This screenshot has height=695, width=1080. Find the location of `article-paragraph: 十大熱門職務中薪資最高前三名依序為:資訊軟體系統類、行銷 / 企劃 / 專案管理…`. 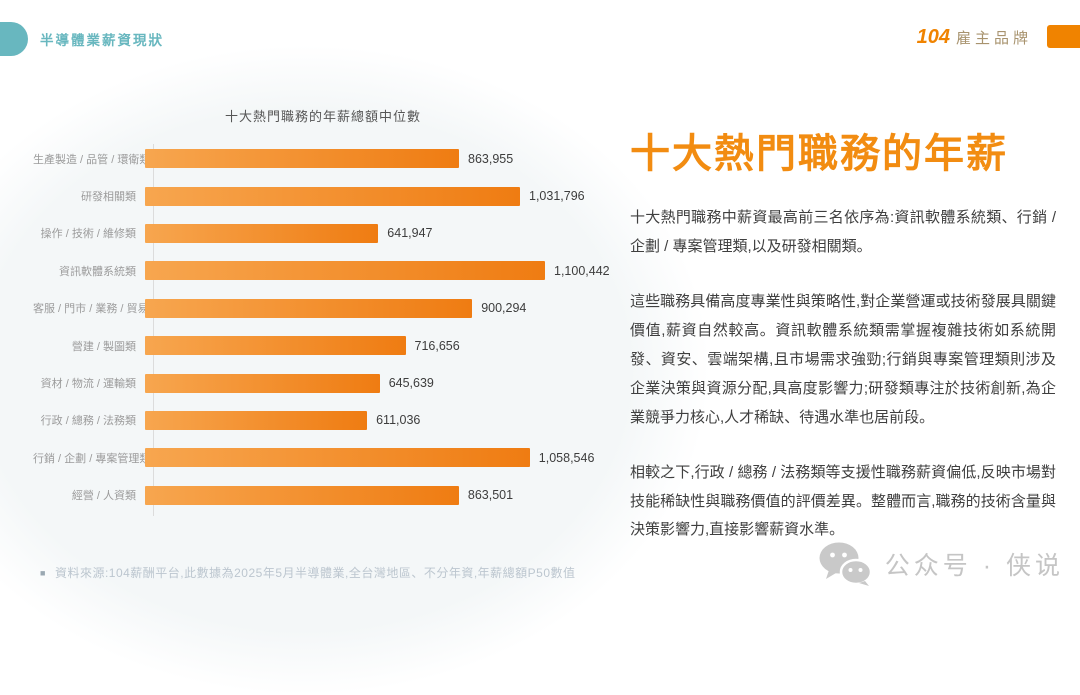

article-paragraph: 十大熱門職務中薪資最高前三名依序為:資訊軟體系統類、行銷 / 企劃 / 專案管理… is located at coordinates (843, 232).